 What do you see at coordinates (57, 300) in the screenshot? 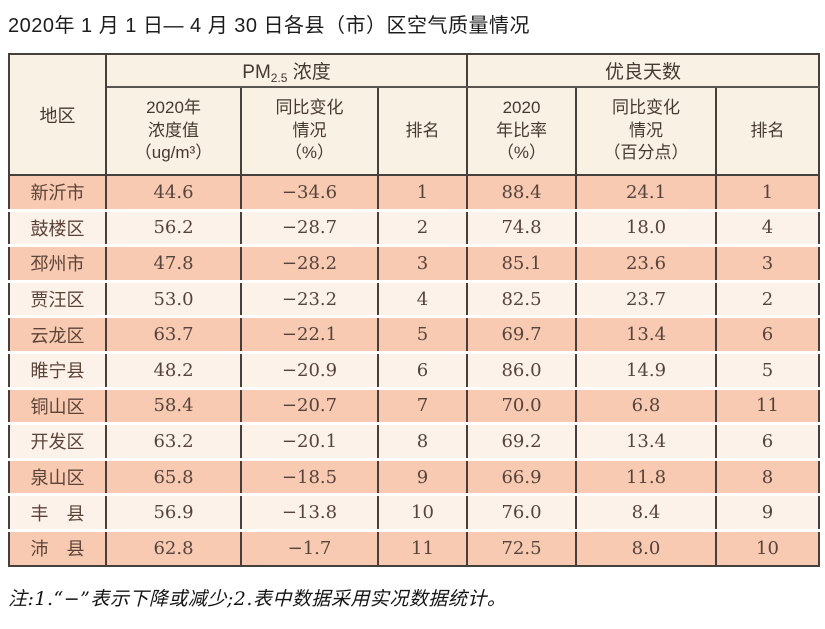
I see `cell-region: 贾汪区` at bounding box center [57, 300].